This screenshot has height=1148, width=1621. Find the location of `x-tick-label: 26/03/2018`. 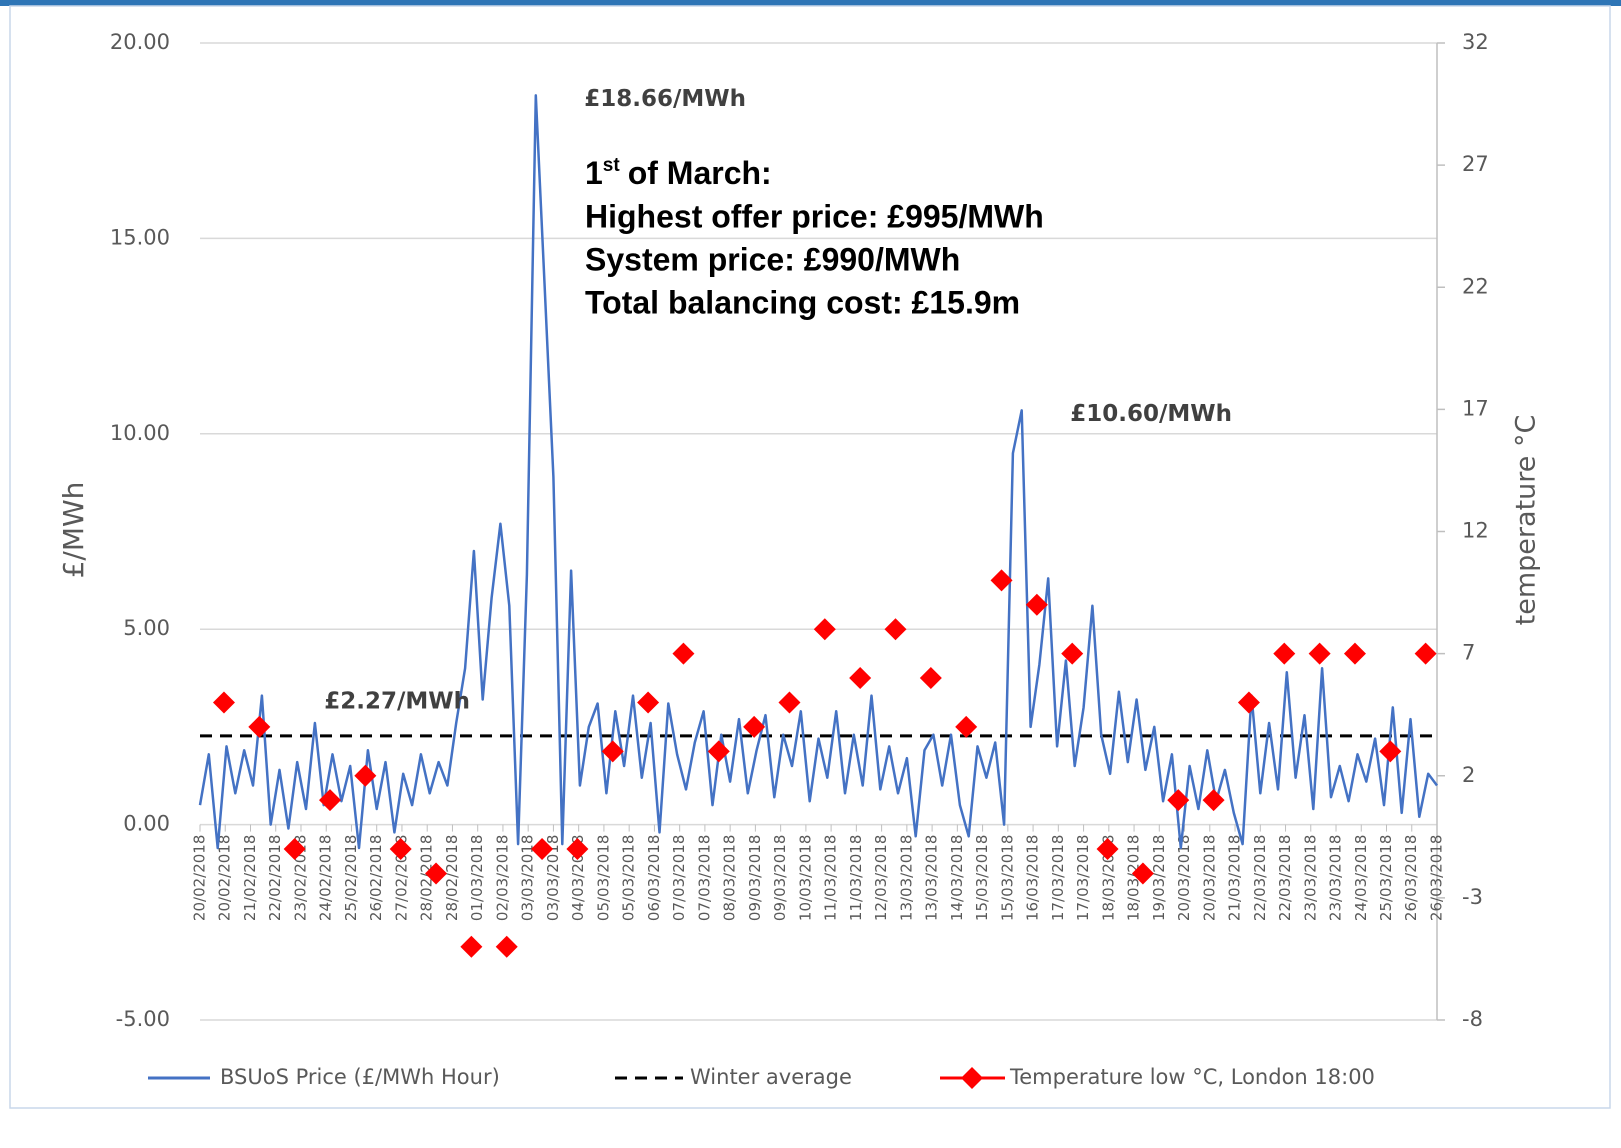

x-tick-label: 26/03/2018 is located at coordinates (1437, 878).